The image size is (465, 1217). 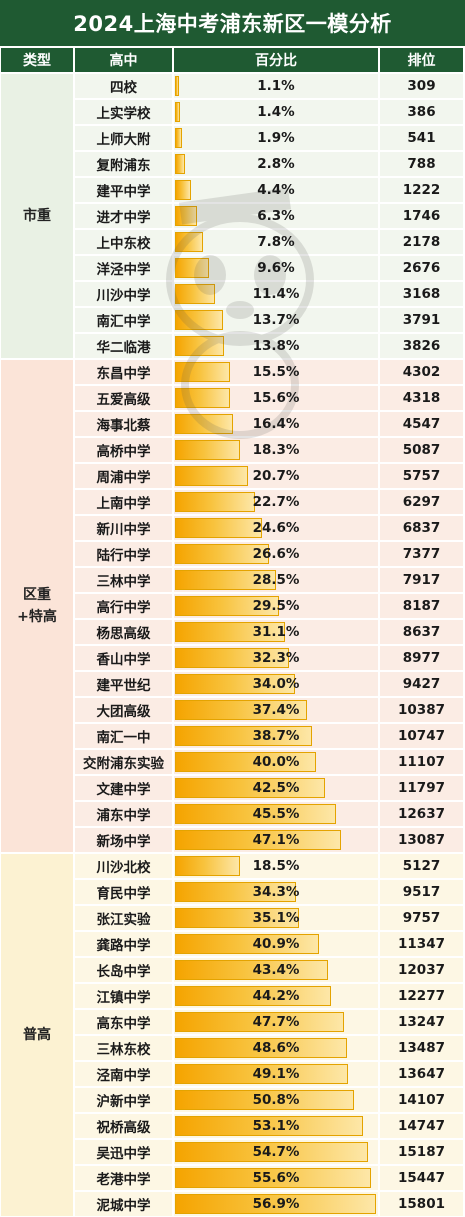 What do you see at coordinates (123, 372) in the screenshot?
I see `school-name-cell: 东昌中学` at bounding box center [123, 372].